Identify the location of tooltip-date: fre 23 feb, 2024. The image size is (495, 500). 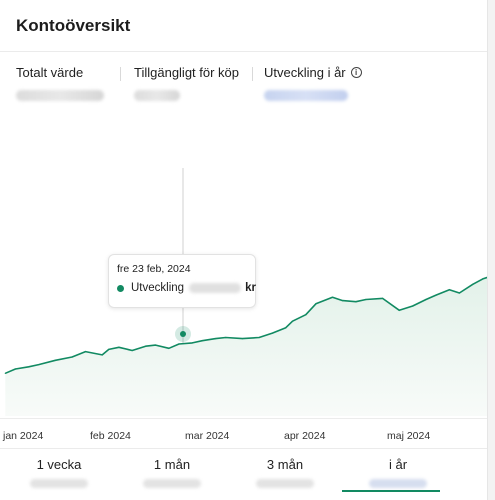
(154, 269).